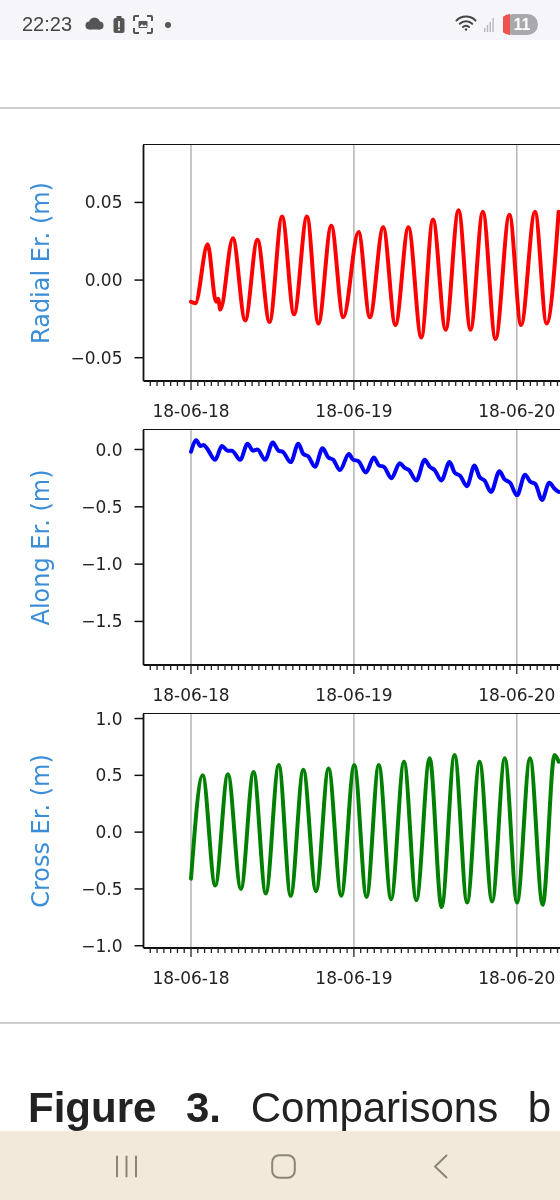 Image resolution: width=560 pixels, height=1200 pixels. Describe the element at coordinates (103, 202) in the screenshot. I see `y-tick-label: 0.05` at that location.